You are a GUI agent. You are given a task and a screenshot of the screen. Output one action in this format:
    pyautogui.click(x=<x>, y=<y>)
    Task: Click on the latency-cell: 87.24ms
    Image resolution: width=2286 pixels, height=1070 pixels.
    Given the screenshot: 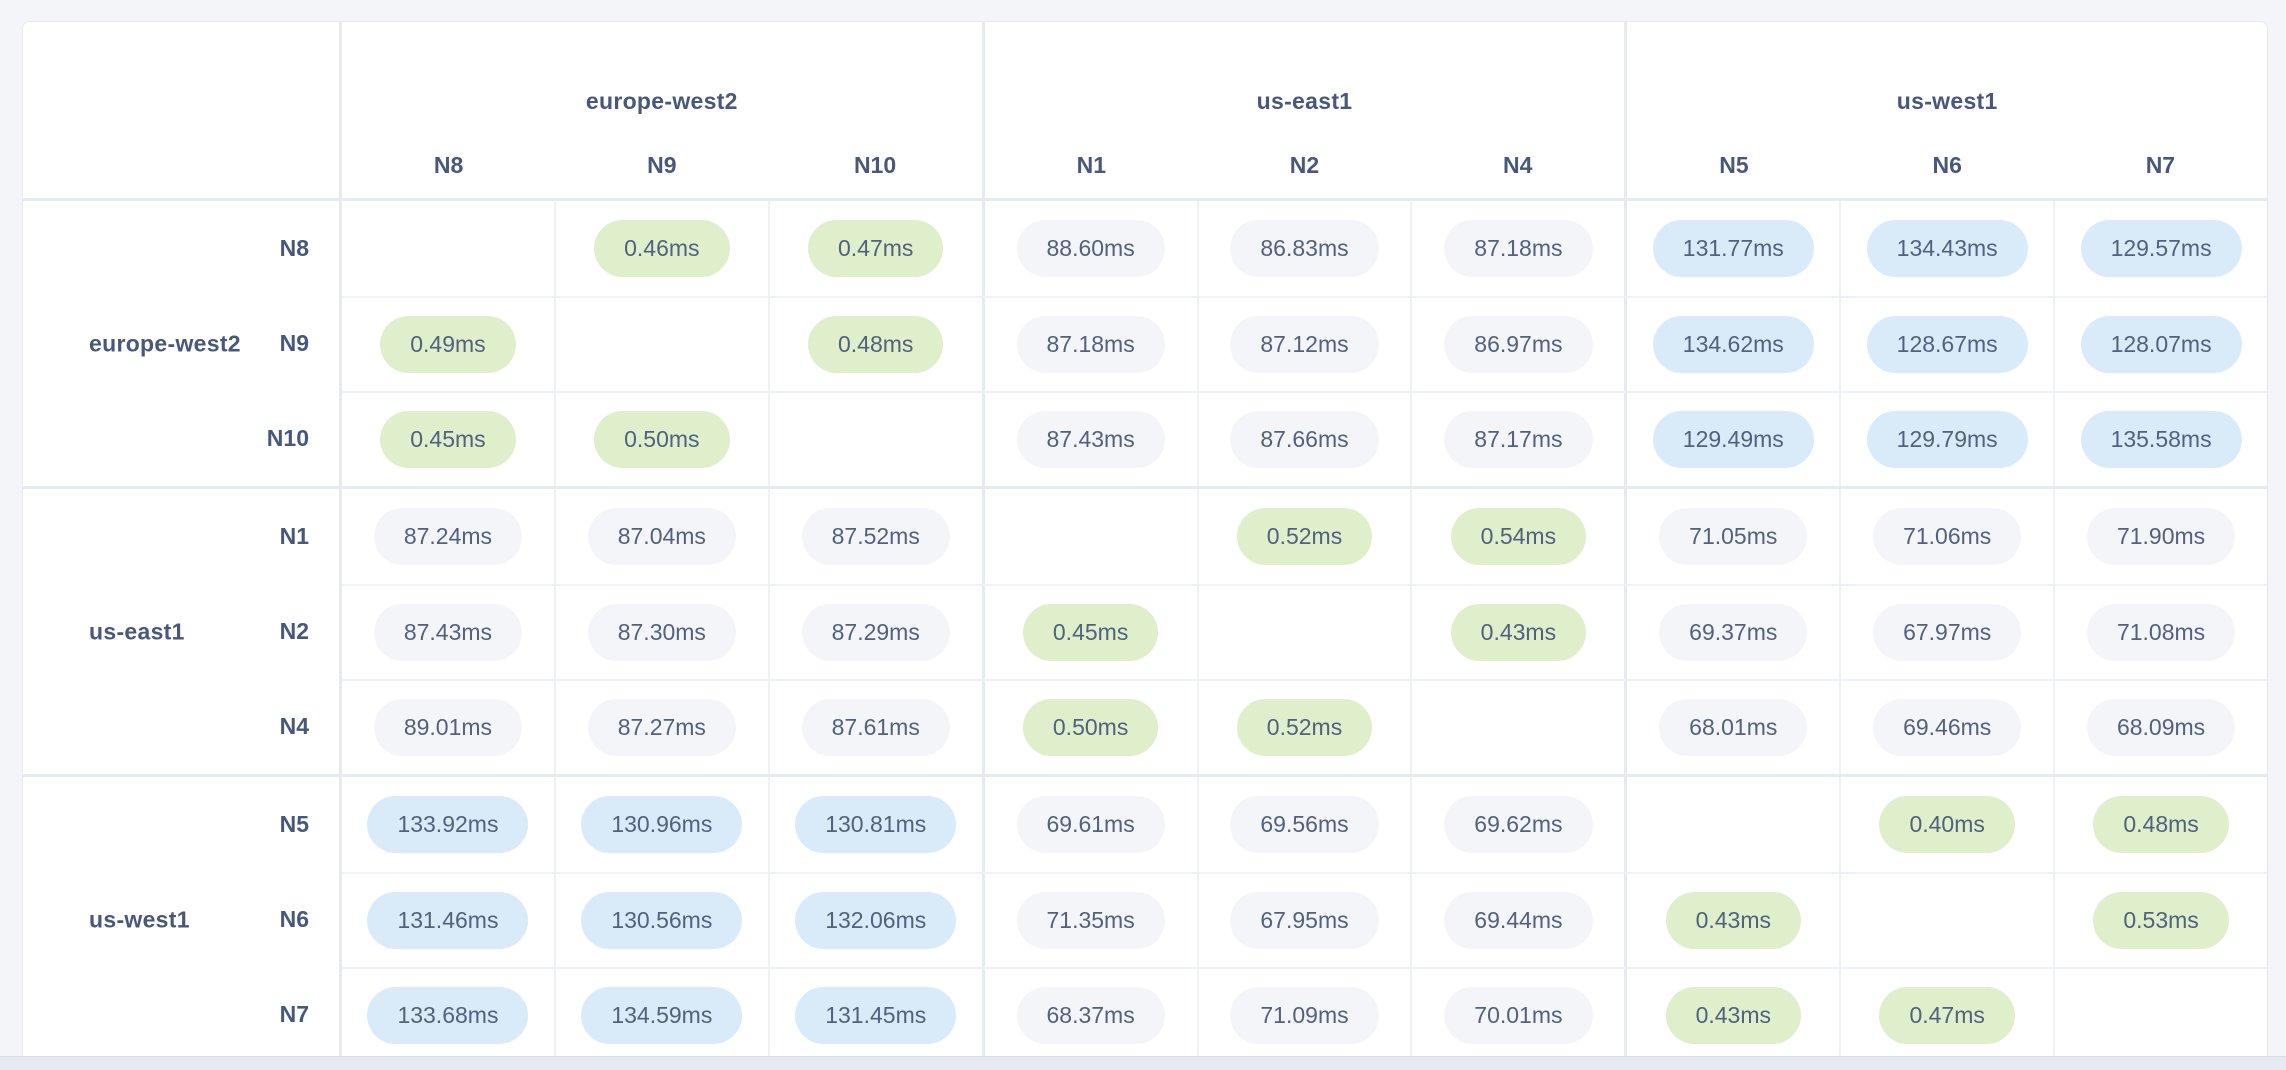 What is the action you would take?
    pyautogui.click(x=448, y=536)
    